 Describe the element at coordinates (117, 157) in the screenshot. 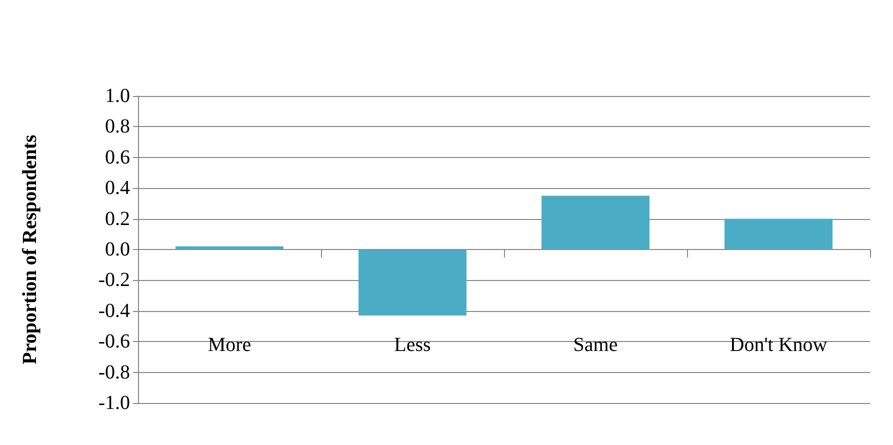

I see `y-tick-label: 0.6` at that location.